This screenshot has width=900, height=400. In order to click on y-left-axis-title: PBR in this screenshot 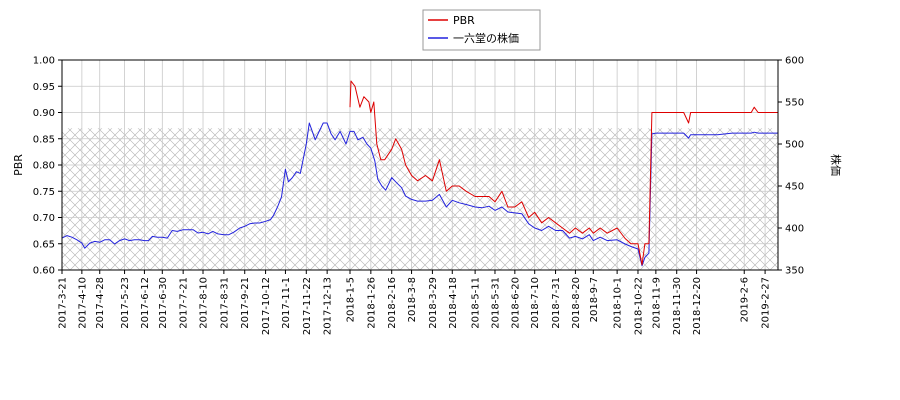, I will do `click(18, 165)`.